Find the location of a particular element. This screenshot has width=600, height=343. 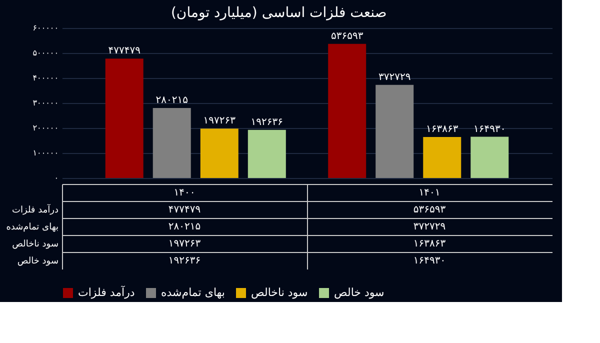

legend-label: درآمد فلزات is located at coordinates (106, 292).